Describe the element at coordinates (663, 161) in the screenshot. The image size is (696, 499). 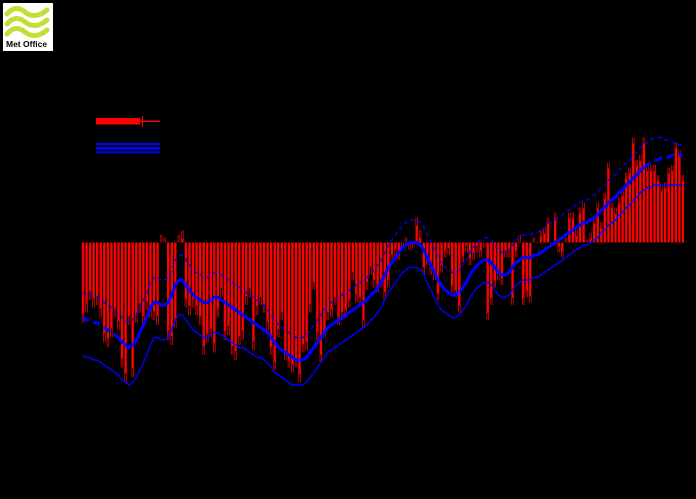
I see `smoothed-line-end-dashed` at that location.